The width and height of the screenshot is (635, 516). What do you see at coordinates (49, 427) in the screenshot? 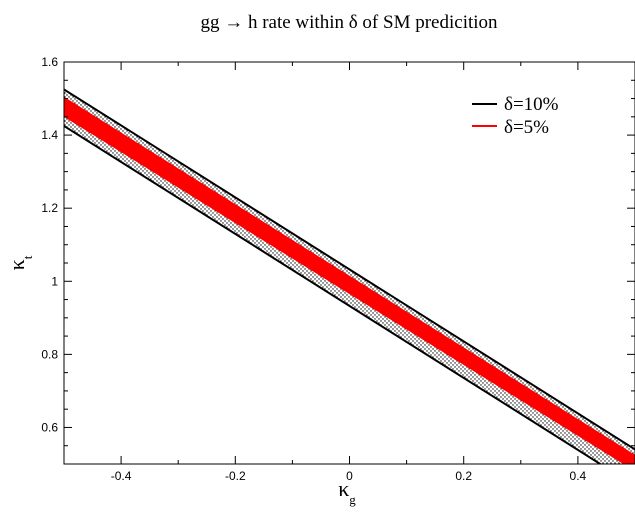
I see `y-tick-label: 0.6` at bounding box center [49, 427].